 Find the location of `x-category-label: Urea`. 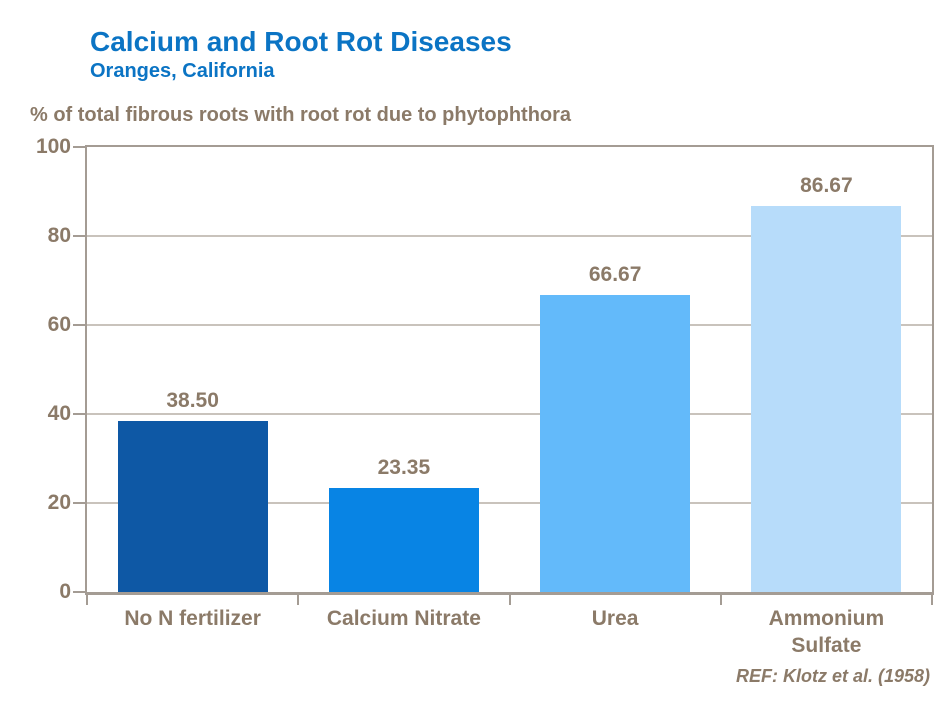

x-category-label: Urea is located at coordinates (615, 618).